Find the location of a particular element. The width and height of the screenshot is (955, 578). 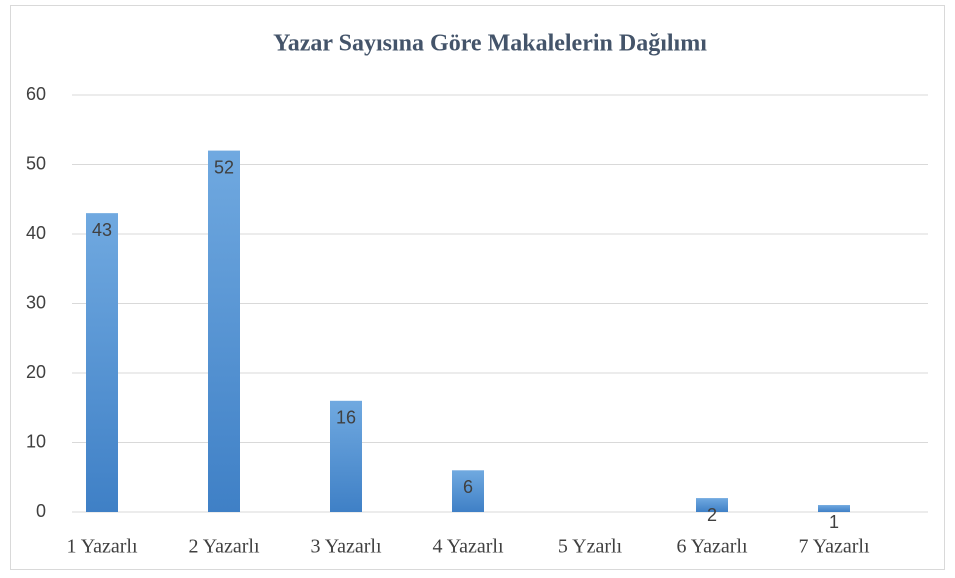

x-tick-label: 5 Yzarlı is located at coordinates (590, 547).